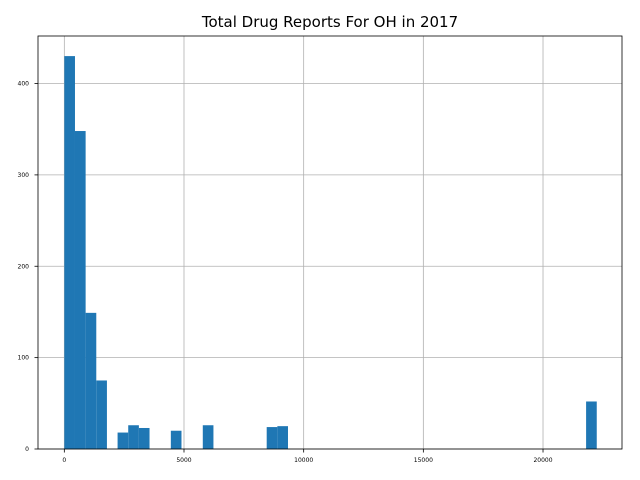 This screenshot has width=640, height=480. Describe the element at coordinates (24, 358) in the screenshot. I see `y-tick-label: 100` at that location.